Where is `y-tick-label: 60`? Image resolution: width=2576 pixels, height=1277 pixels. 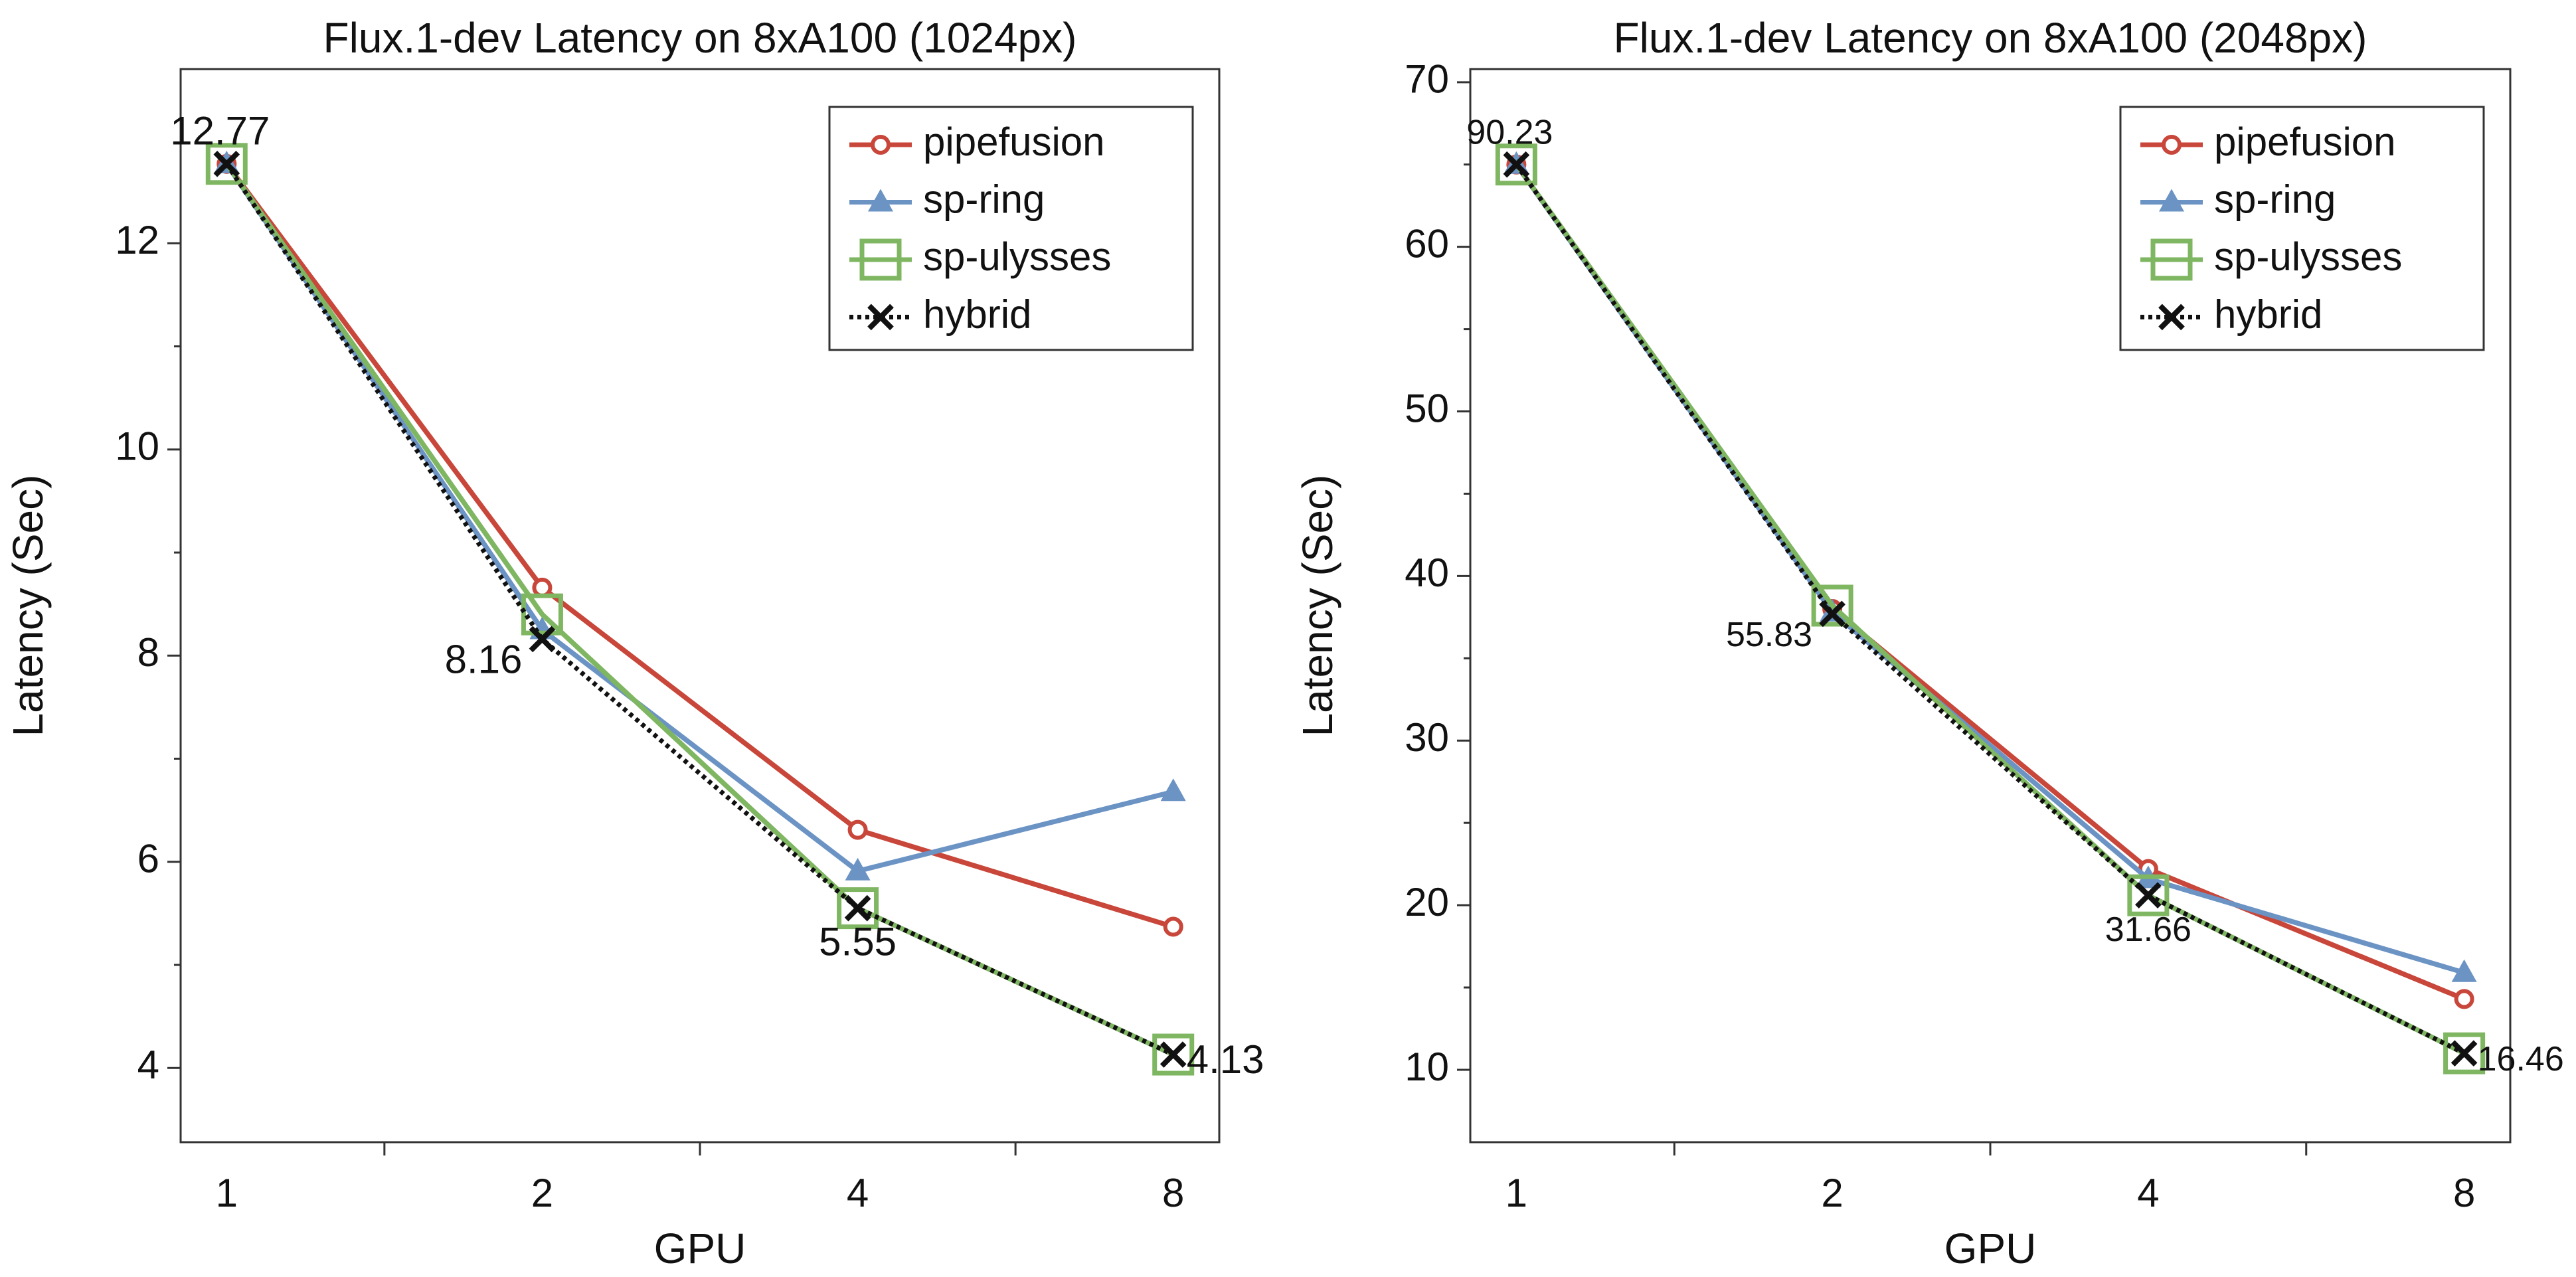 y-tick-label: 60 is located at coordinates (1427, 244).